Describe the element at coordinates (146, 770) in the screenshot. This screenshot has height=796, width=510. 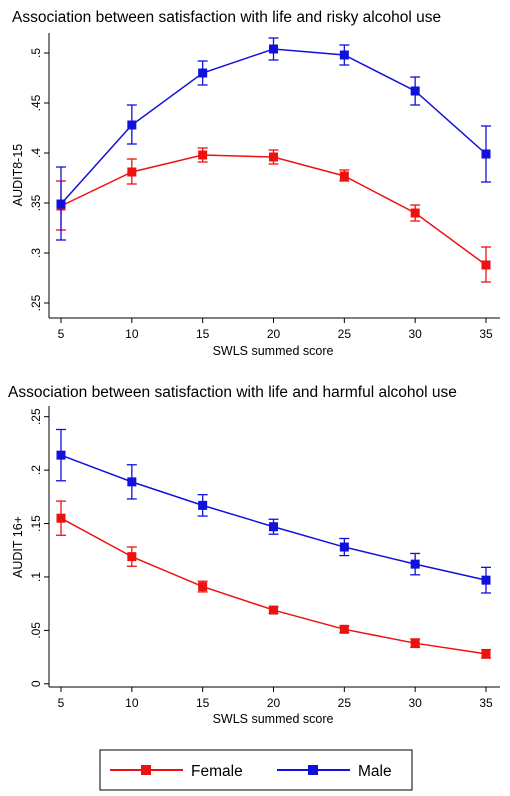
I see `legend-female-marker` at that location.